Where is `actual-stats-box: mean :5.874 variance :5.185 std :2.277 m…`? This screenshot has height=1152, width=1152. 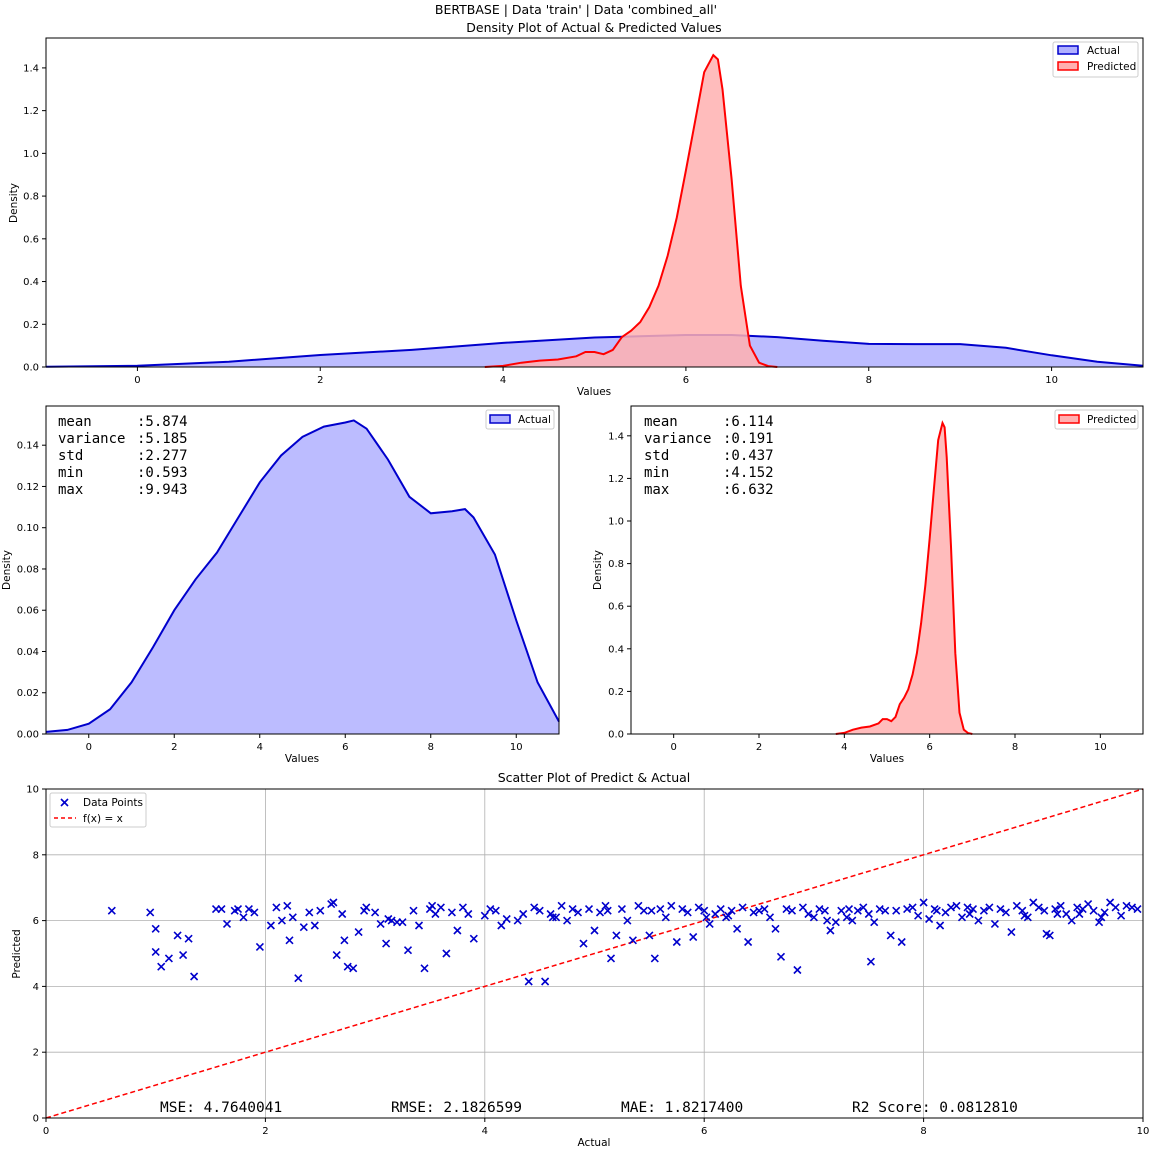 actual-stats-box: mean :5.874 variance :5.185 std :2.277 m… is located at coordinates (123, 456).